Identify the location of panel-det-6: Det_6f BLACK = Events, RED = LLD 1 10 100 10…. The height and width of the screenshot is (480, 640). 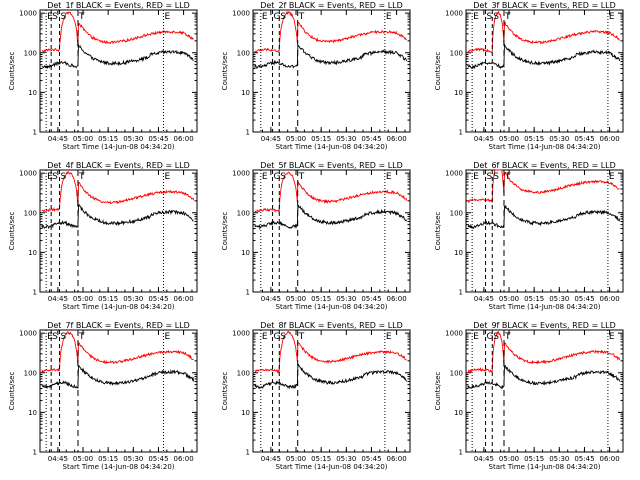
(529, 236).